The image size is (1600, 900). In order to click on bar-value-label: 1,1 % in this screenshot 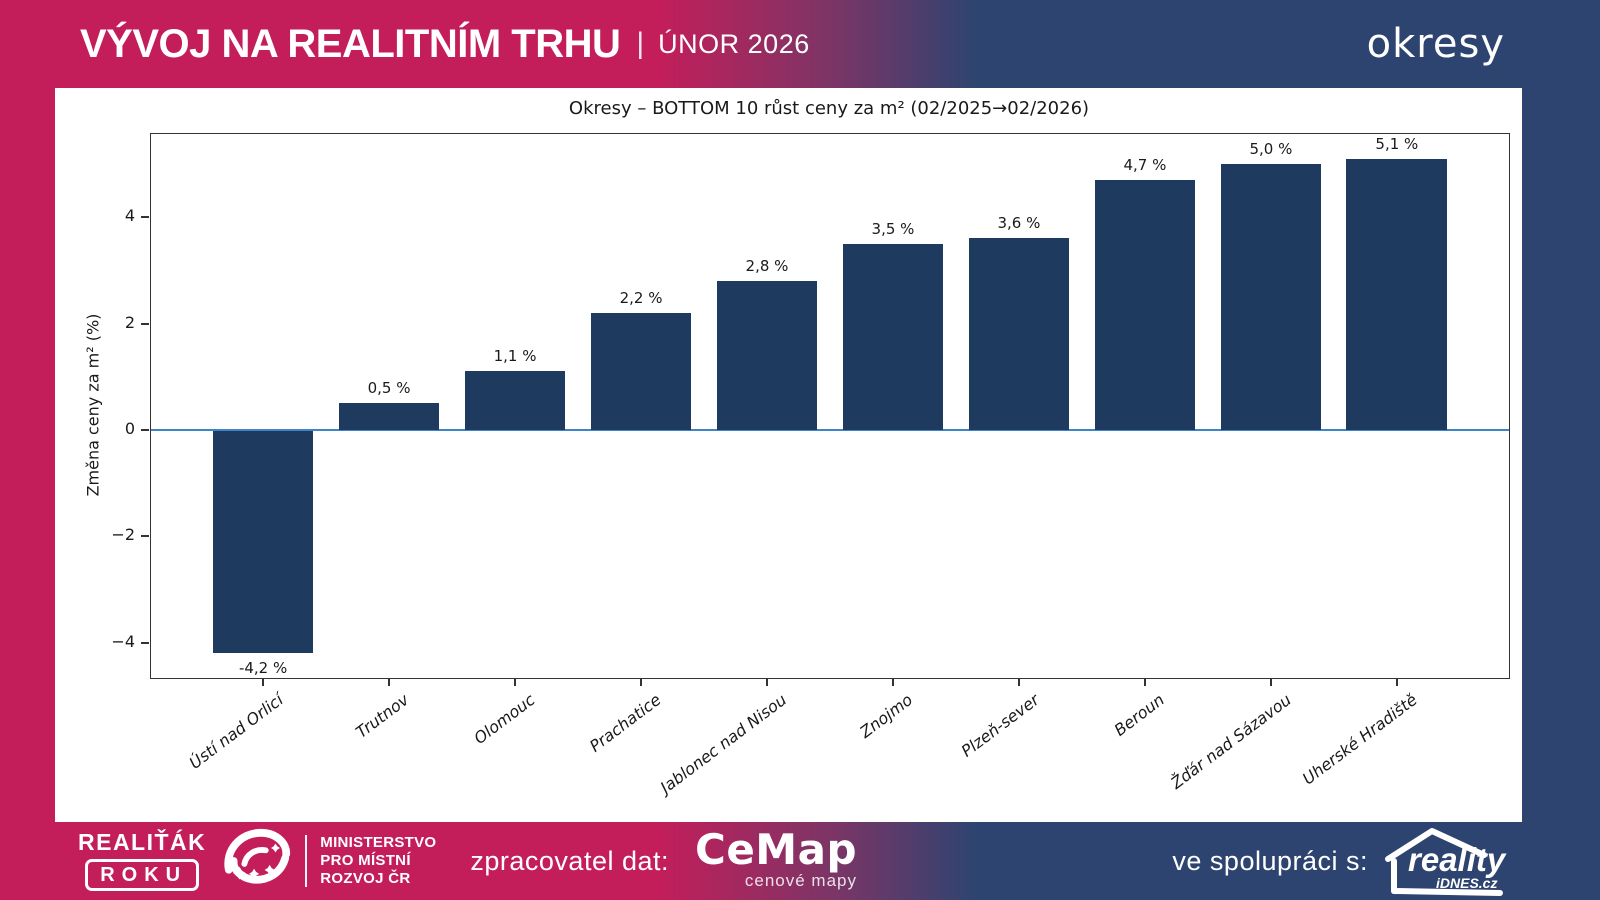, I will do `click(515, 356)`.